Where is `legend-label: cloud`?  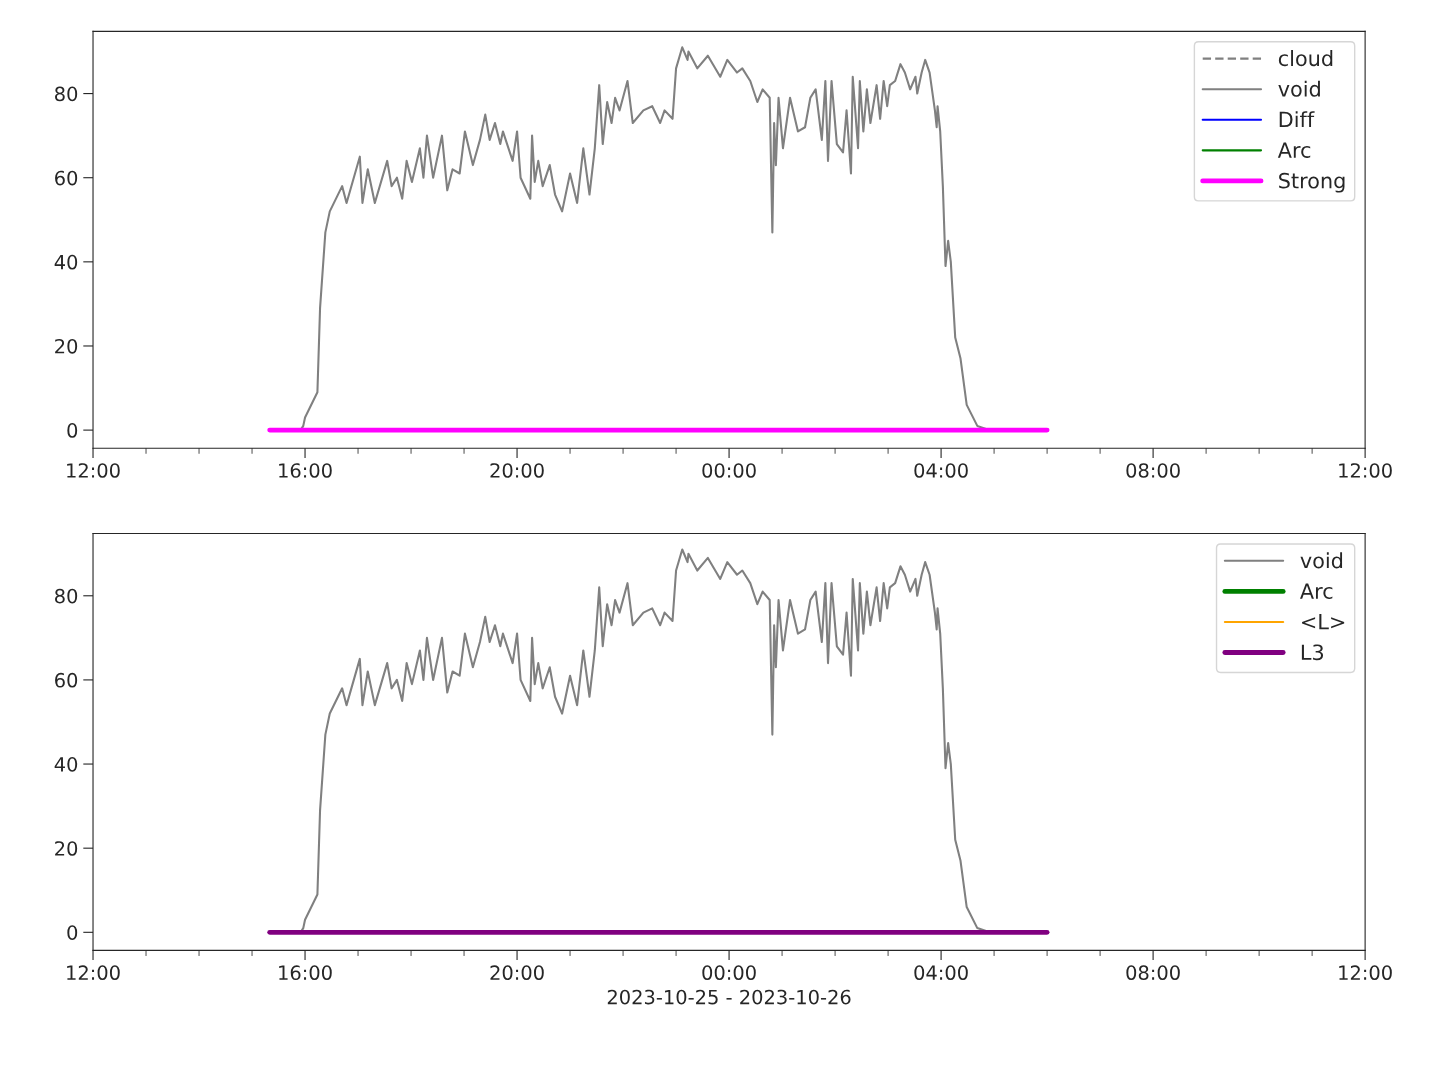 legend-label: cloud is located at coordinates (1305, 58).